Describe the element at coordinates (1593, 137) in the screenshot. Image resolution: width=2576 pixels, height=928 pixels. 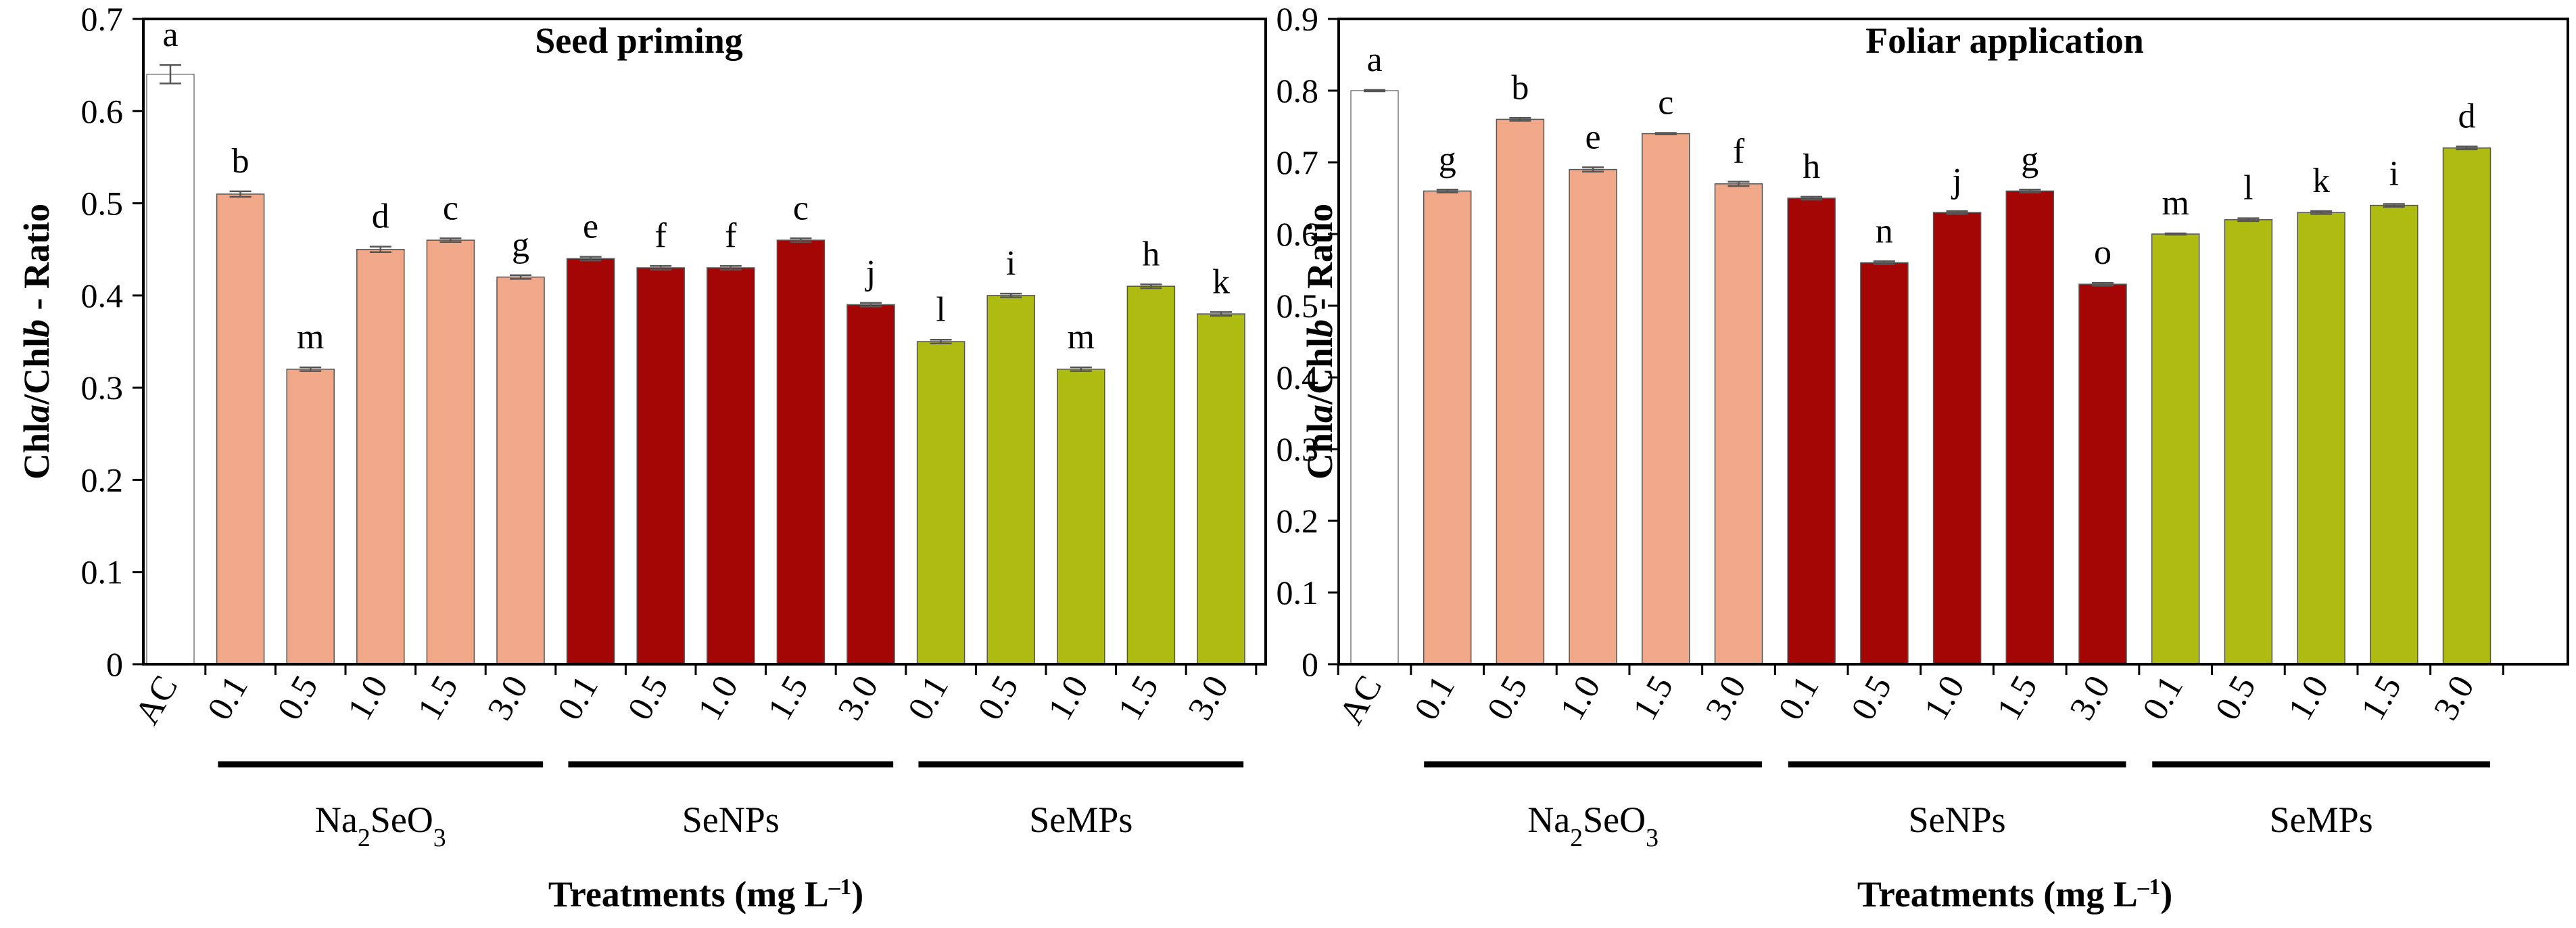
I see `significance-letter: e` at that location.